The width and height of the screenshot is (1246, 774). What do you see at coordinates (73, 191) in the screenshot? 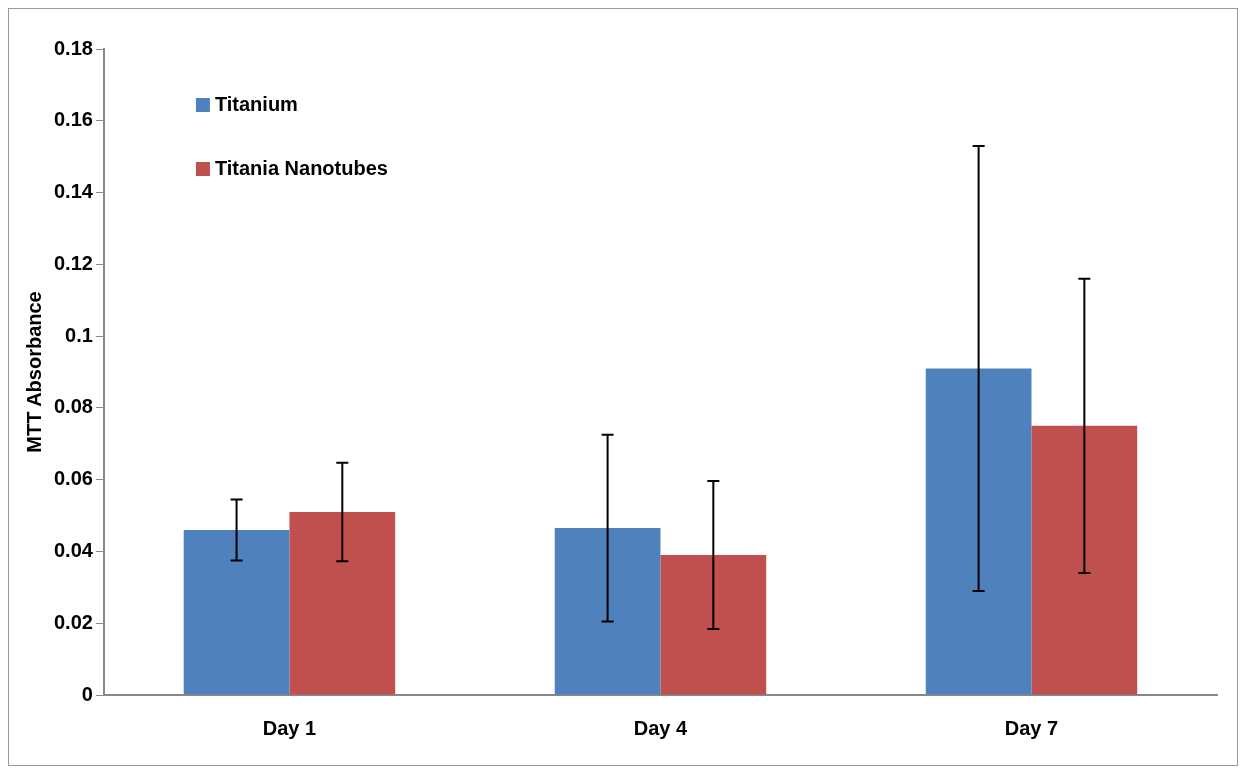
I see `y-tick-label: 0.14` at bounding box center [73, 191].